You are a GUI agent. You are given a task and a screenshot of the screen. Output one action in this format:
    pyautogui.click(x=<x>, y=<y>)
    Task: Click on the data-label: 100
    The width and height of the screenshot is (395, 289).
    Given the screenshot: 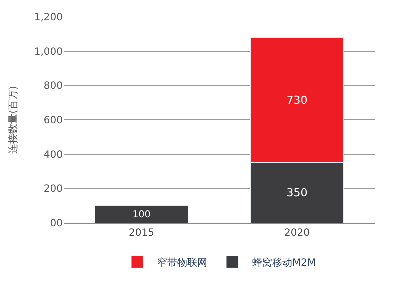 What is the action you would take?
    pyautogui.click(x=141, y=214)
    